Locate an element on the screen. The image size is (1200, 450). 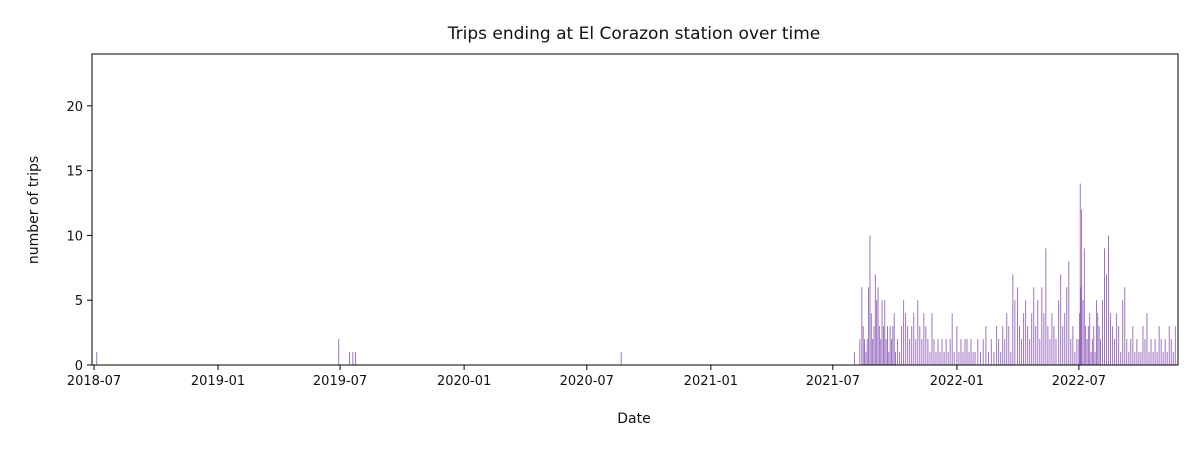
y-axis-ticks: 0 5 10 15 20 is located at coordinates (79, 237).